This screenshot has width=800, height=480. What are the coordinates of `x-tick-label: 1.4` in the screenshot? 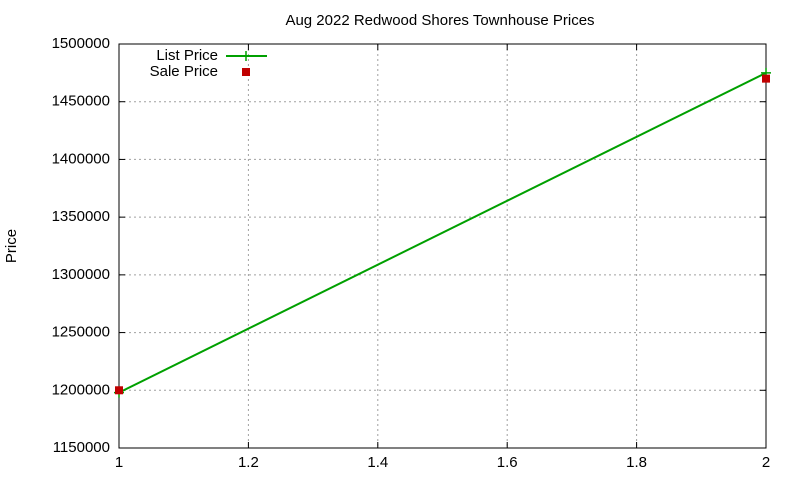 It's located at (377, 462).